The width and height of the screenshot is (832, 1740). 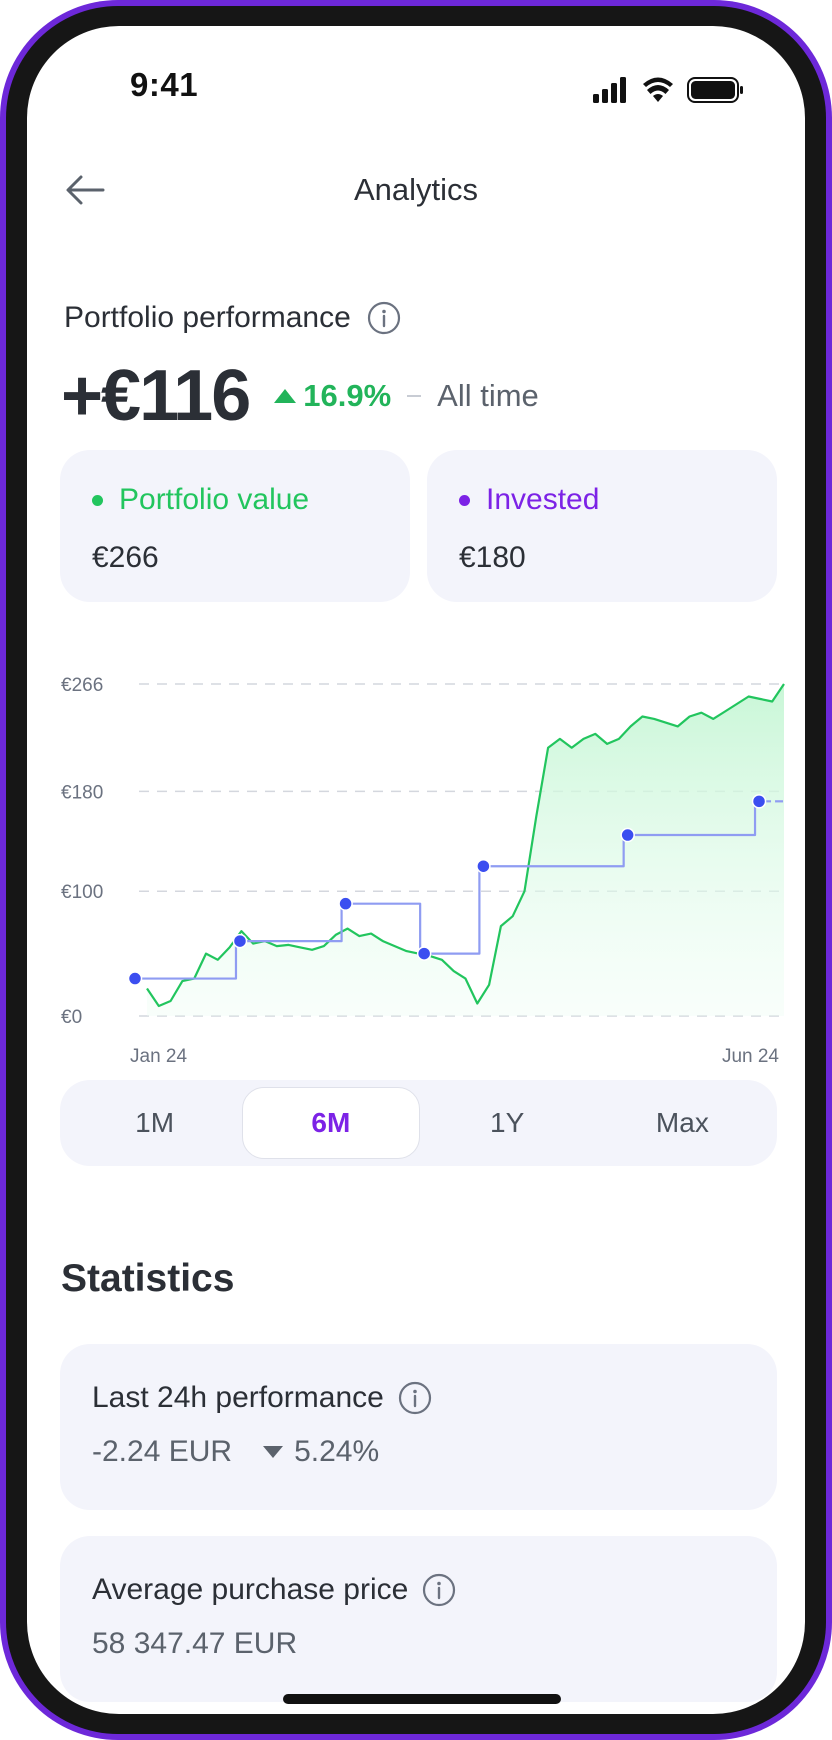 What do you see at coordinates (82, 792) in the screenshot?
I see `y-tick-label: €180` at bounding box center [82, 792].